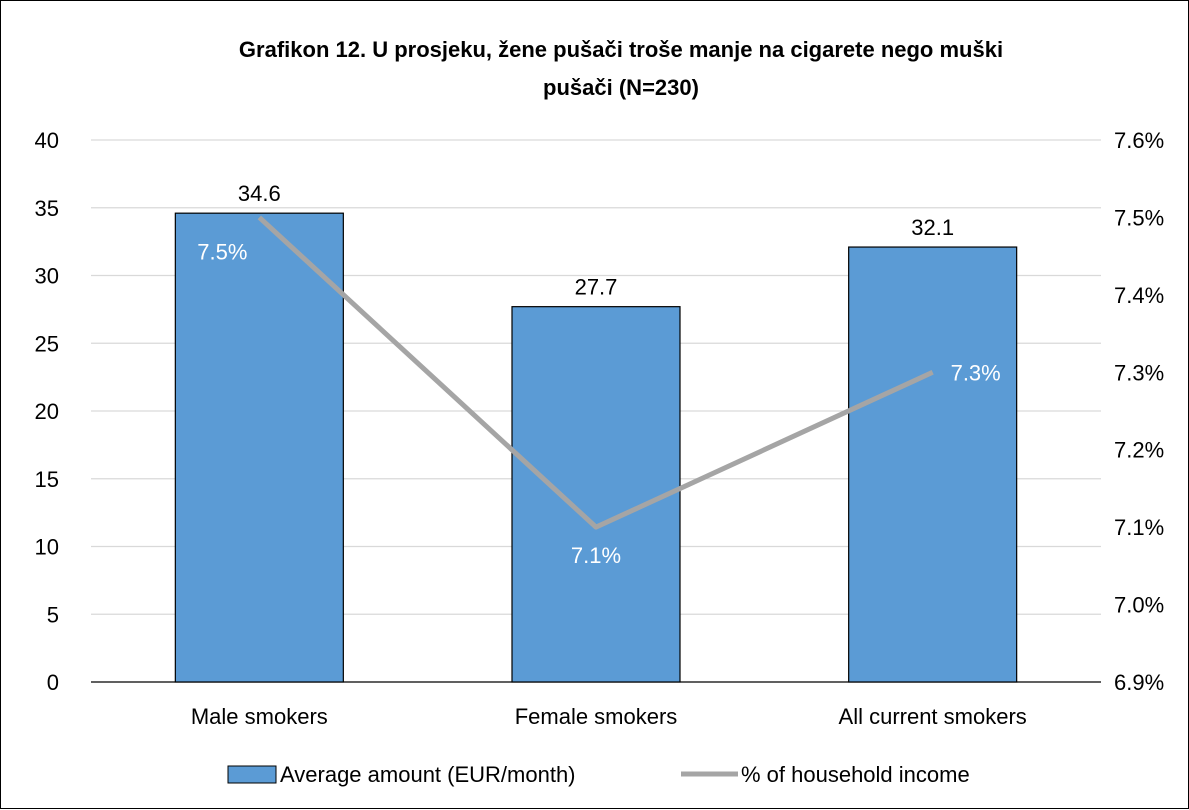  What do you see at coordinates (259, 716) in the screenshot?
I see `category-label: Male smokers` at bounding box center [259, 716].